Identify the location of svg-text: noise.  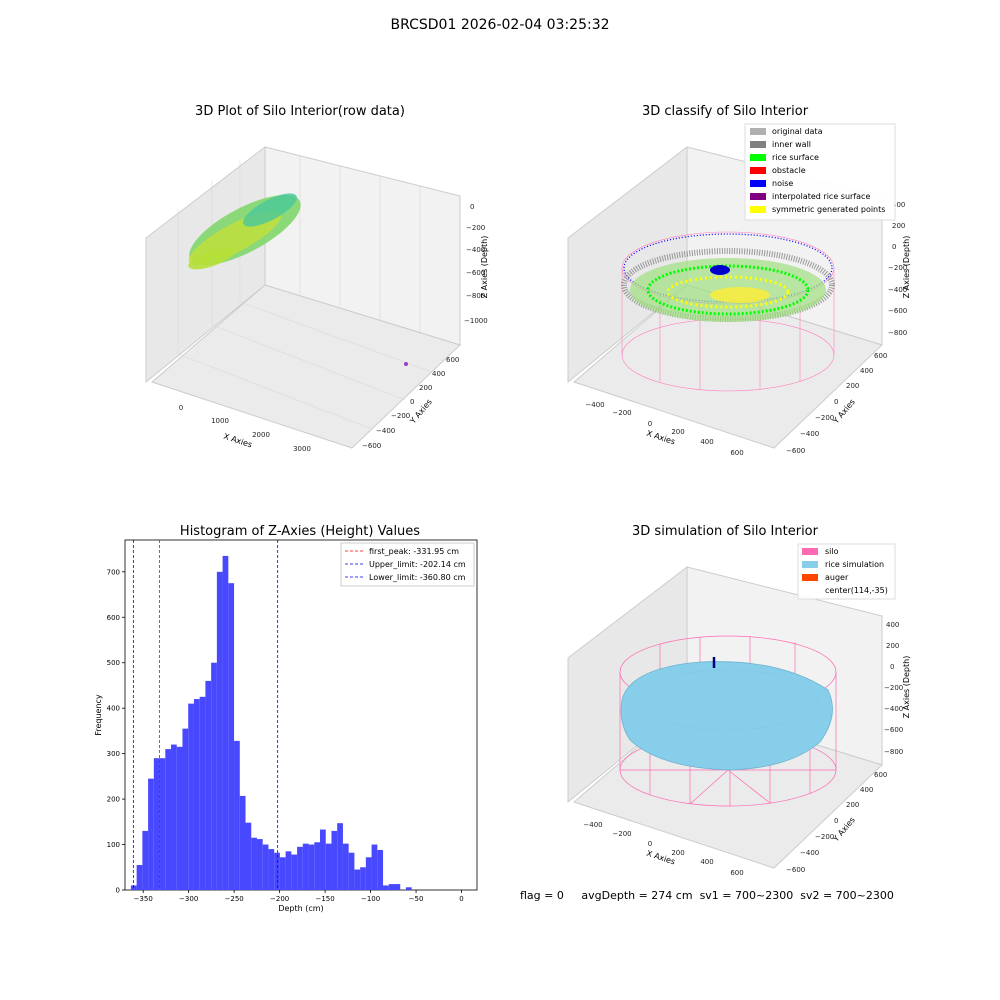
(782, 183).